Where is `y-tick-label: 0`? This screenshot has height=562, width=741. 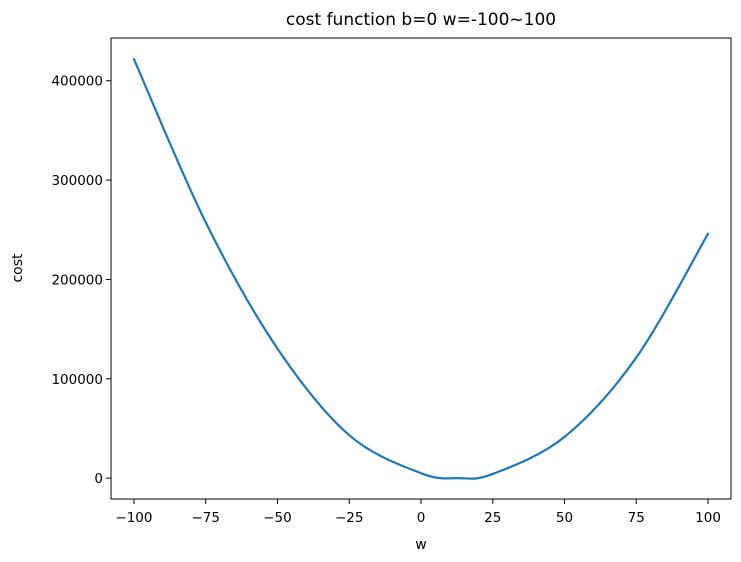 y-tick-label: 0 is located at coordinates (98, 479).